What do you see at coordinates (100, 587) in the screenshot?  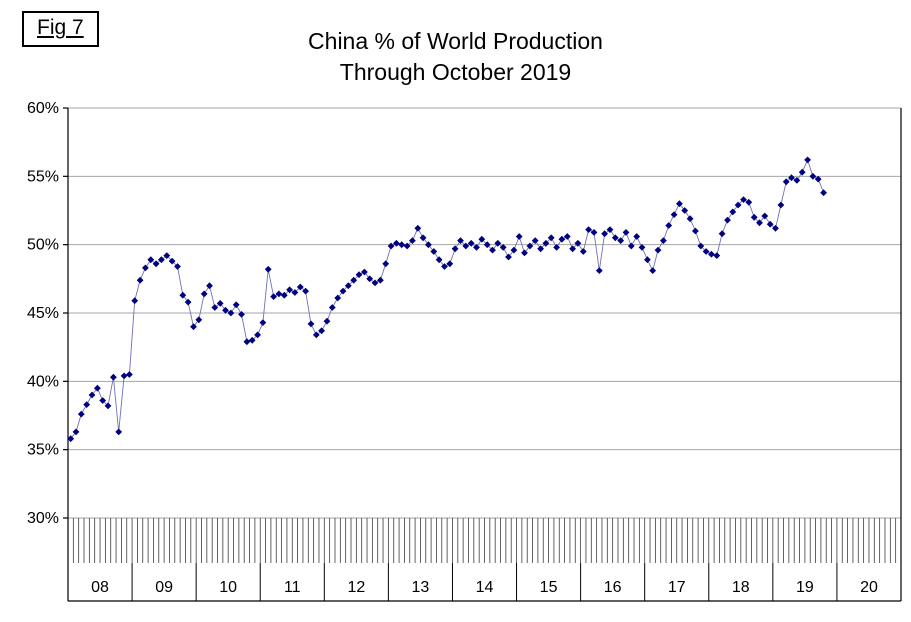 I see `svg-text: 08` at bounding box center [100, 587].